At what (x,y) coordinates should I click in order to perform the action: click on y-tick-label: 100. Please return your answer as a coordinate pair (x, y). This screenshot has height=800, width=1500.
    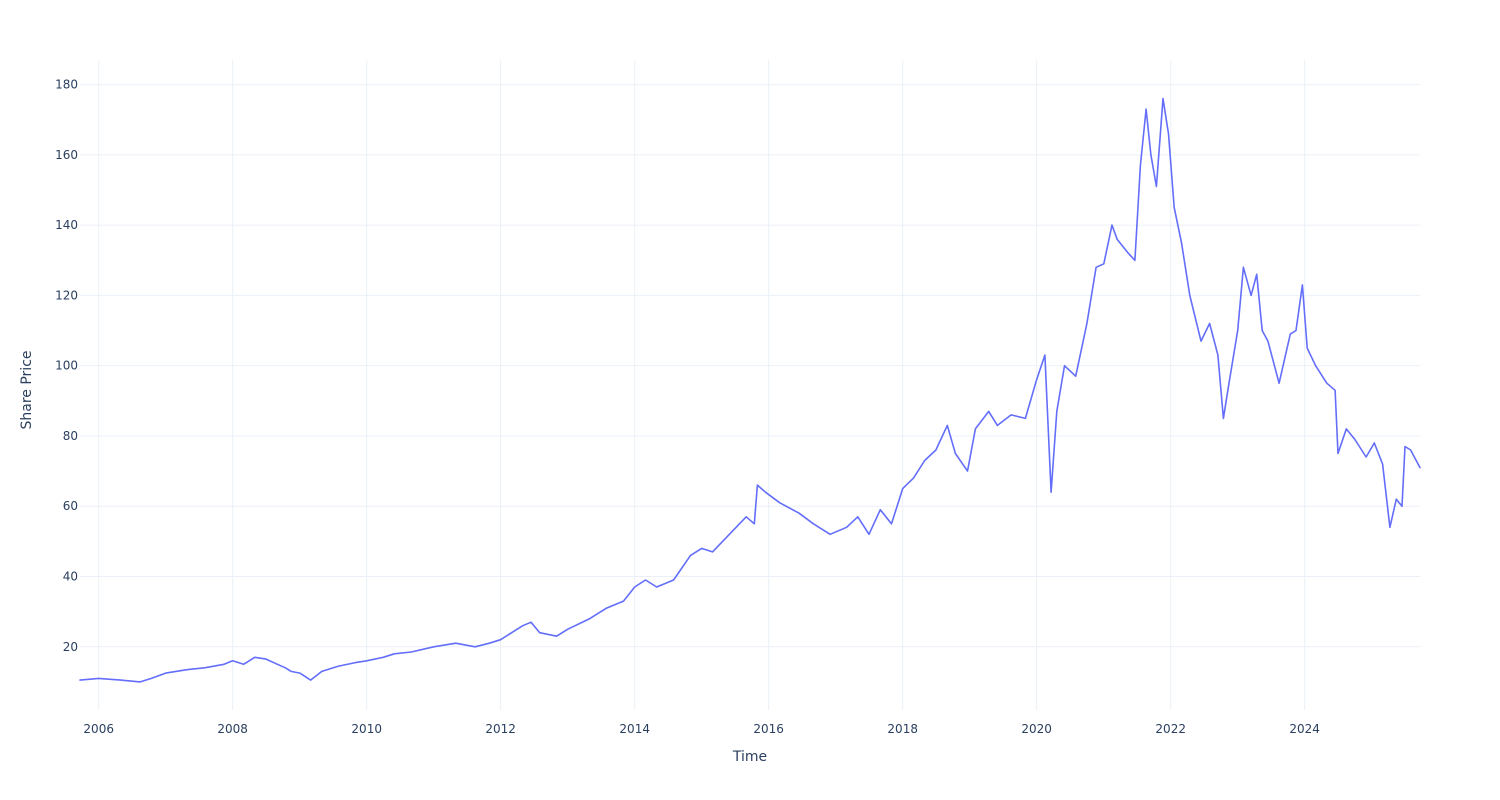
    Looking at the image, I should click on (66, 366).